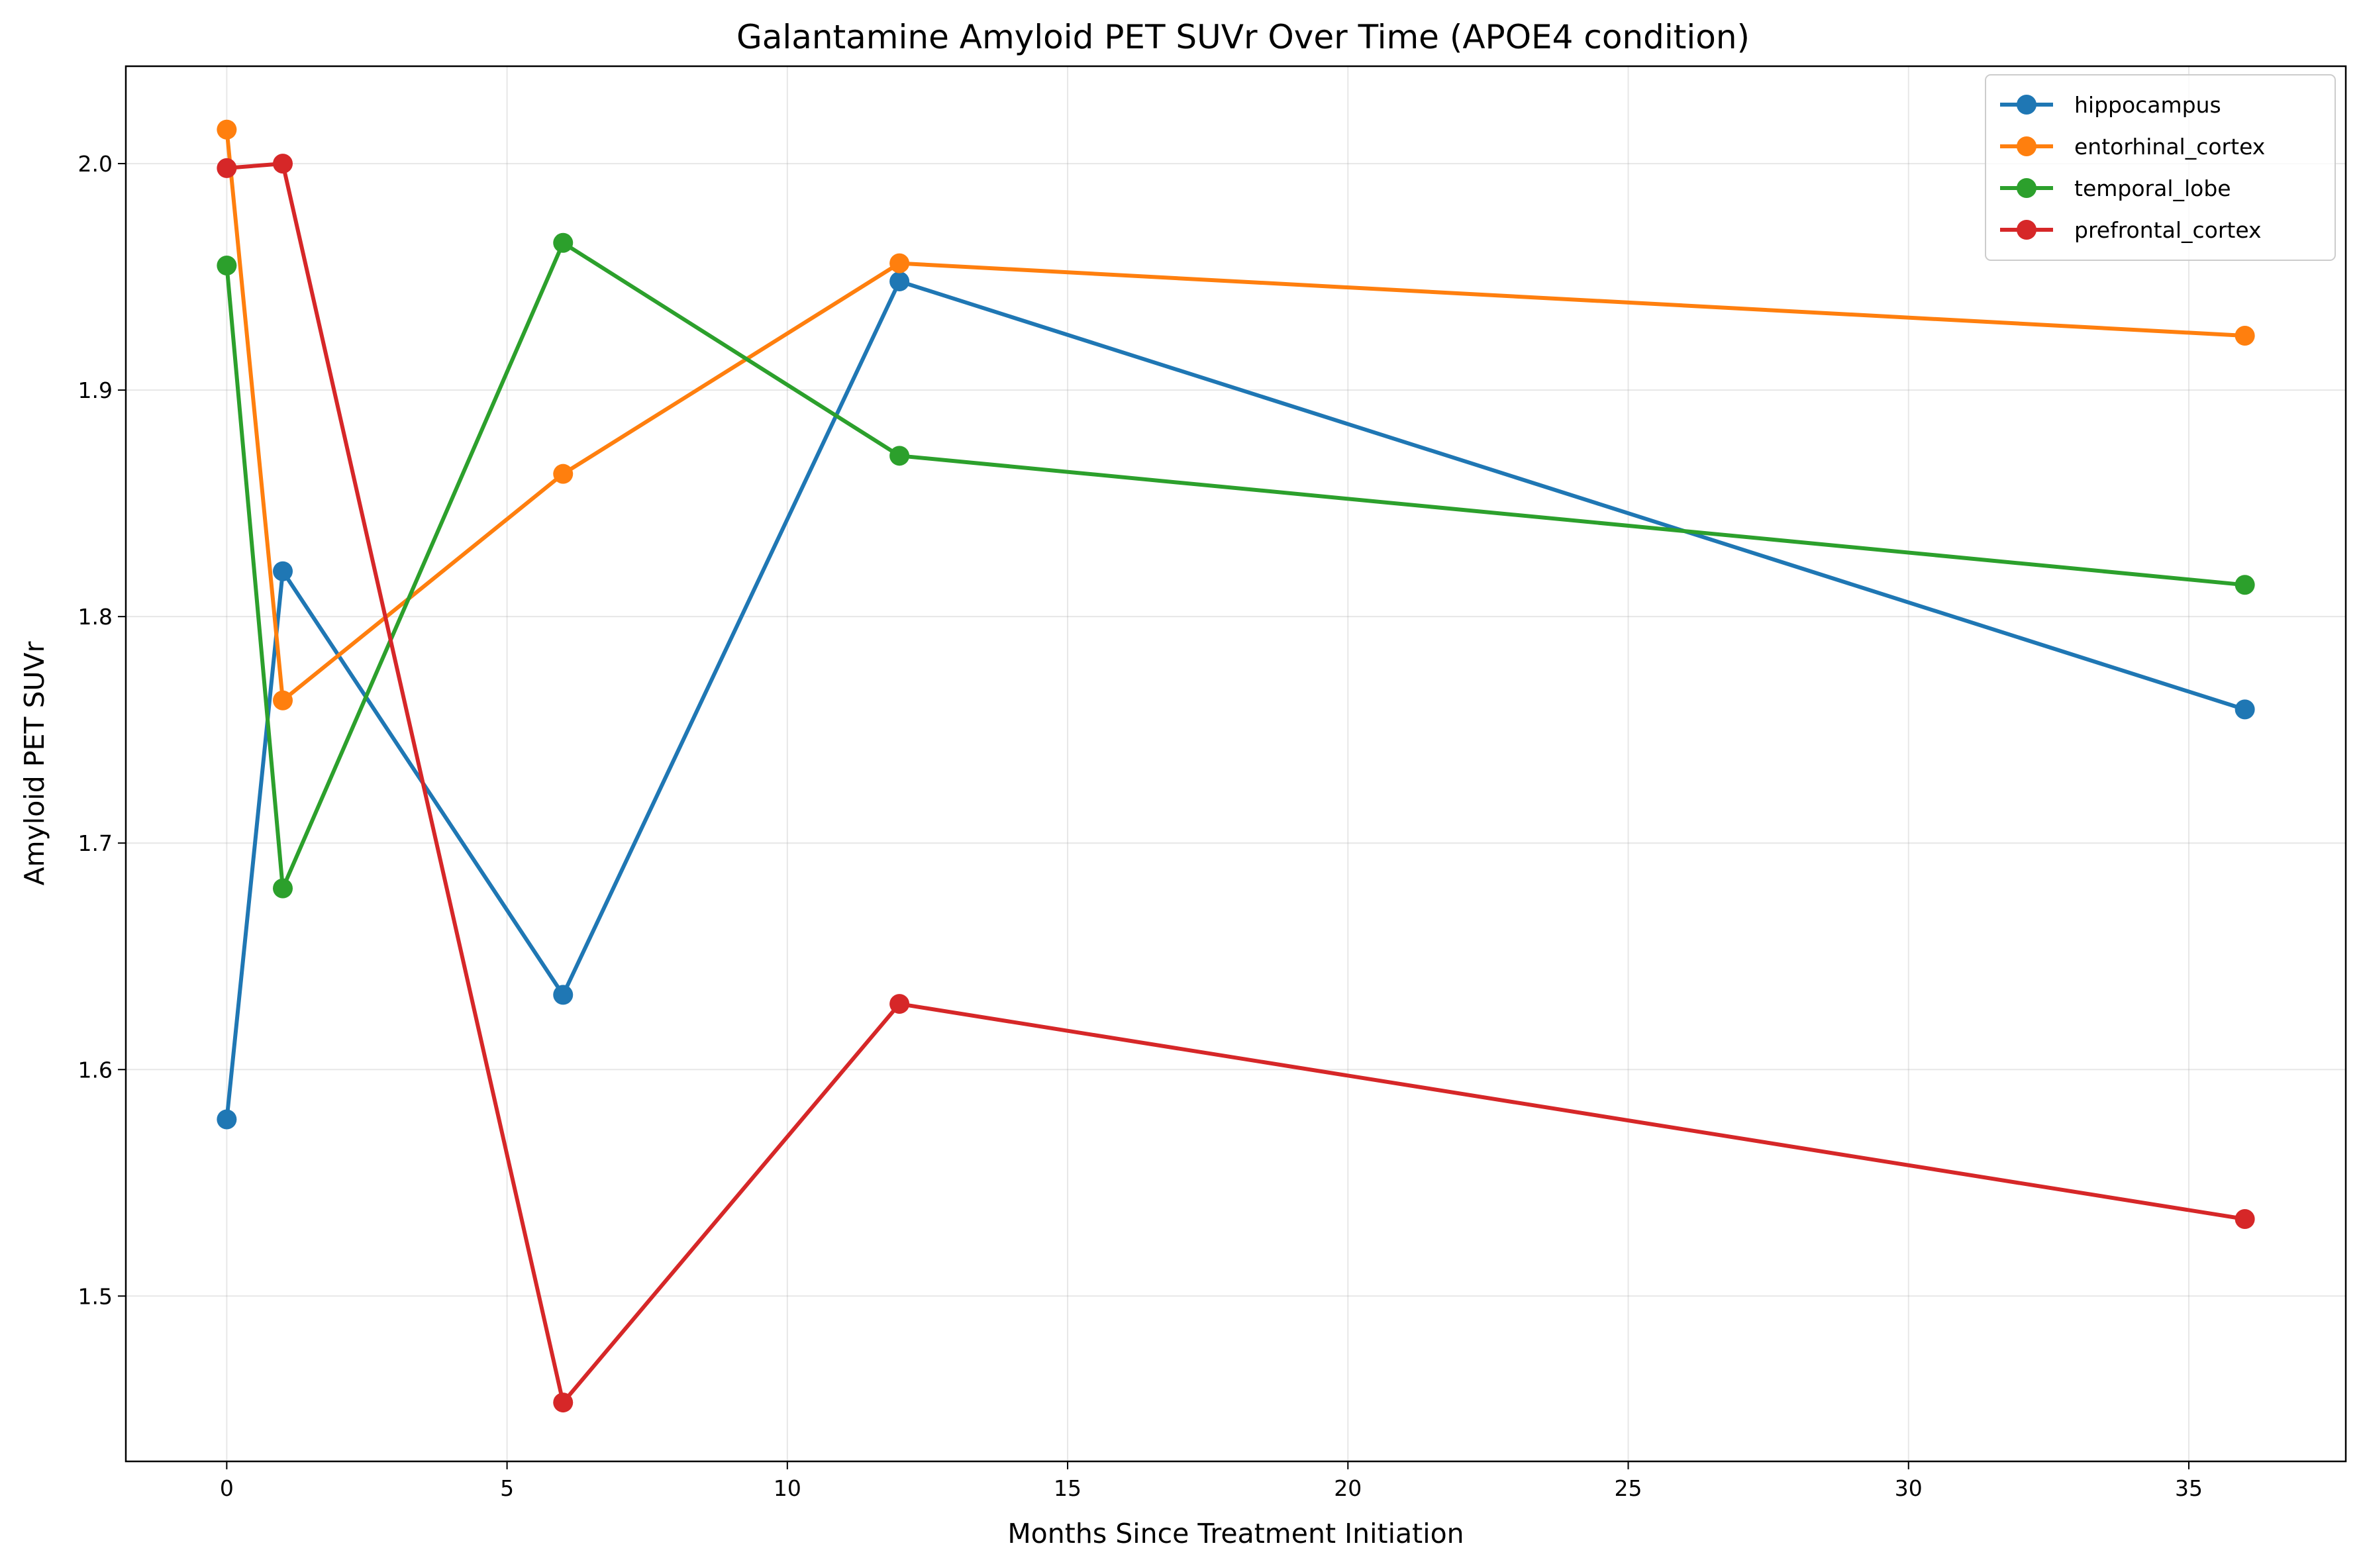 The width and height of the screenshot is (2363, 1568). What do you see at coordinates (1629, 1488) in the screenshot?
I see `x-tick-label: 25` at bounding box center [1629, 1488].